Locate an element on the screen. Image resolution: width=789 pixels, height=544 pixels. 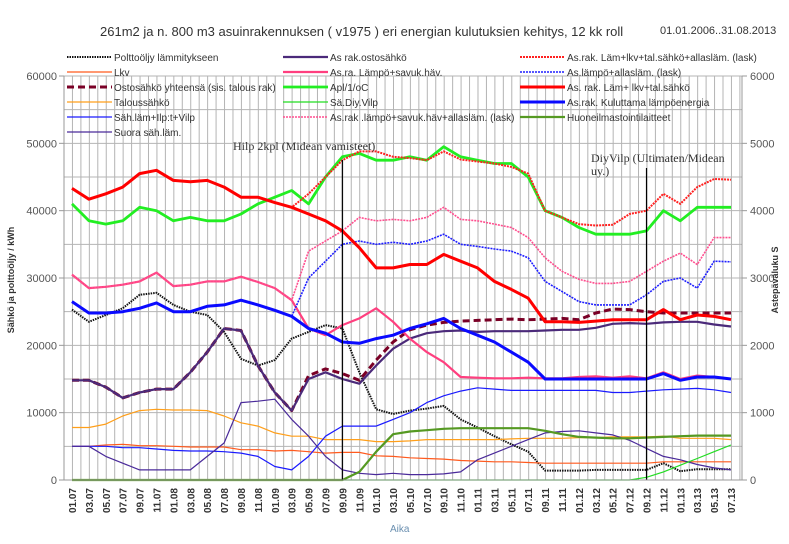
y2-tick-label: 1000 is located at coordinates (762, 414).